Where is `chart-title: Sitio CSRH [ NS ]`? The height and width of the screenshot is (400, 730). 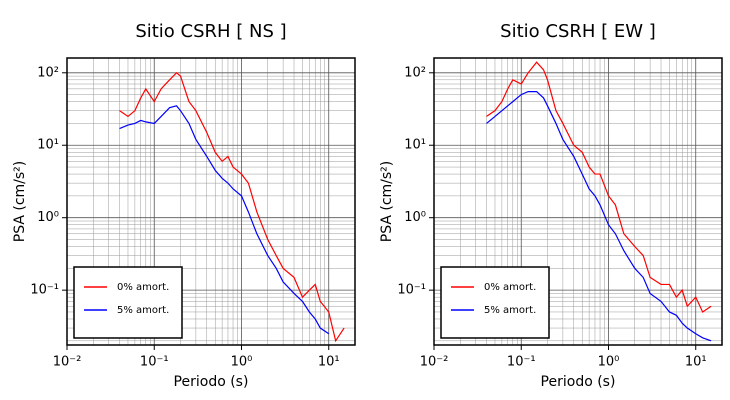
chart-title: Sitio CSRH [ NS ] is located at coordinates (210, 31).